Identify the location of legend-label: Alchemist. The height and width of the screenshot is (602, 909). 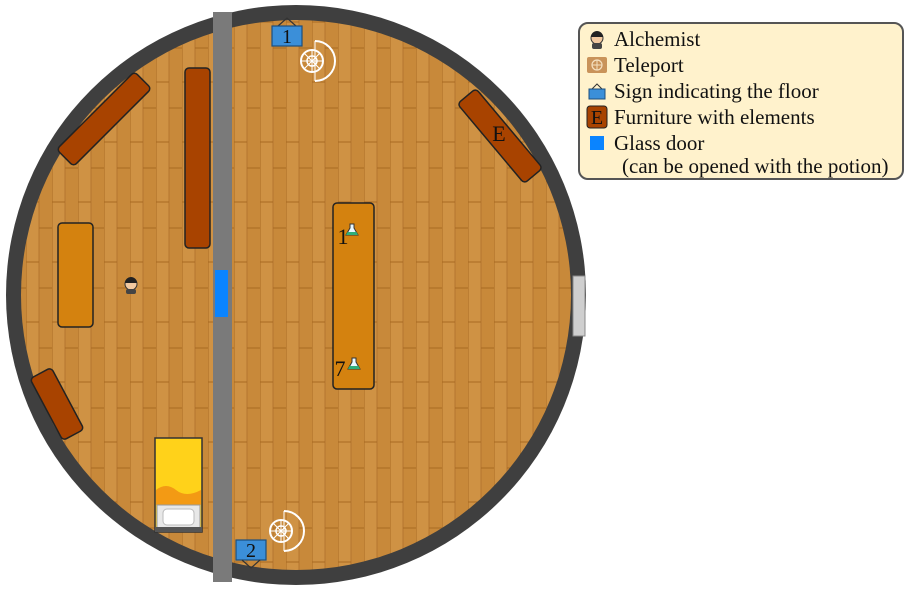
(657, 39).